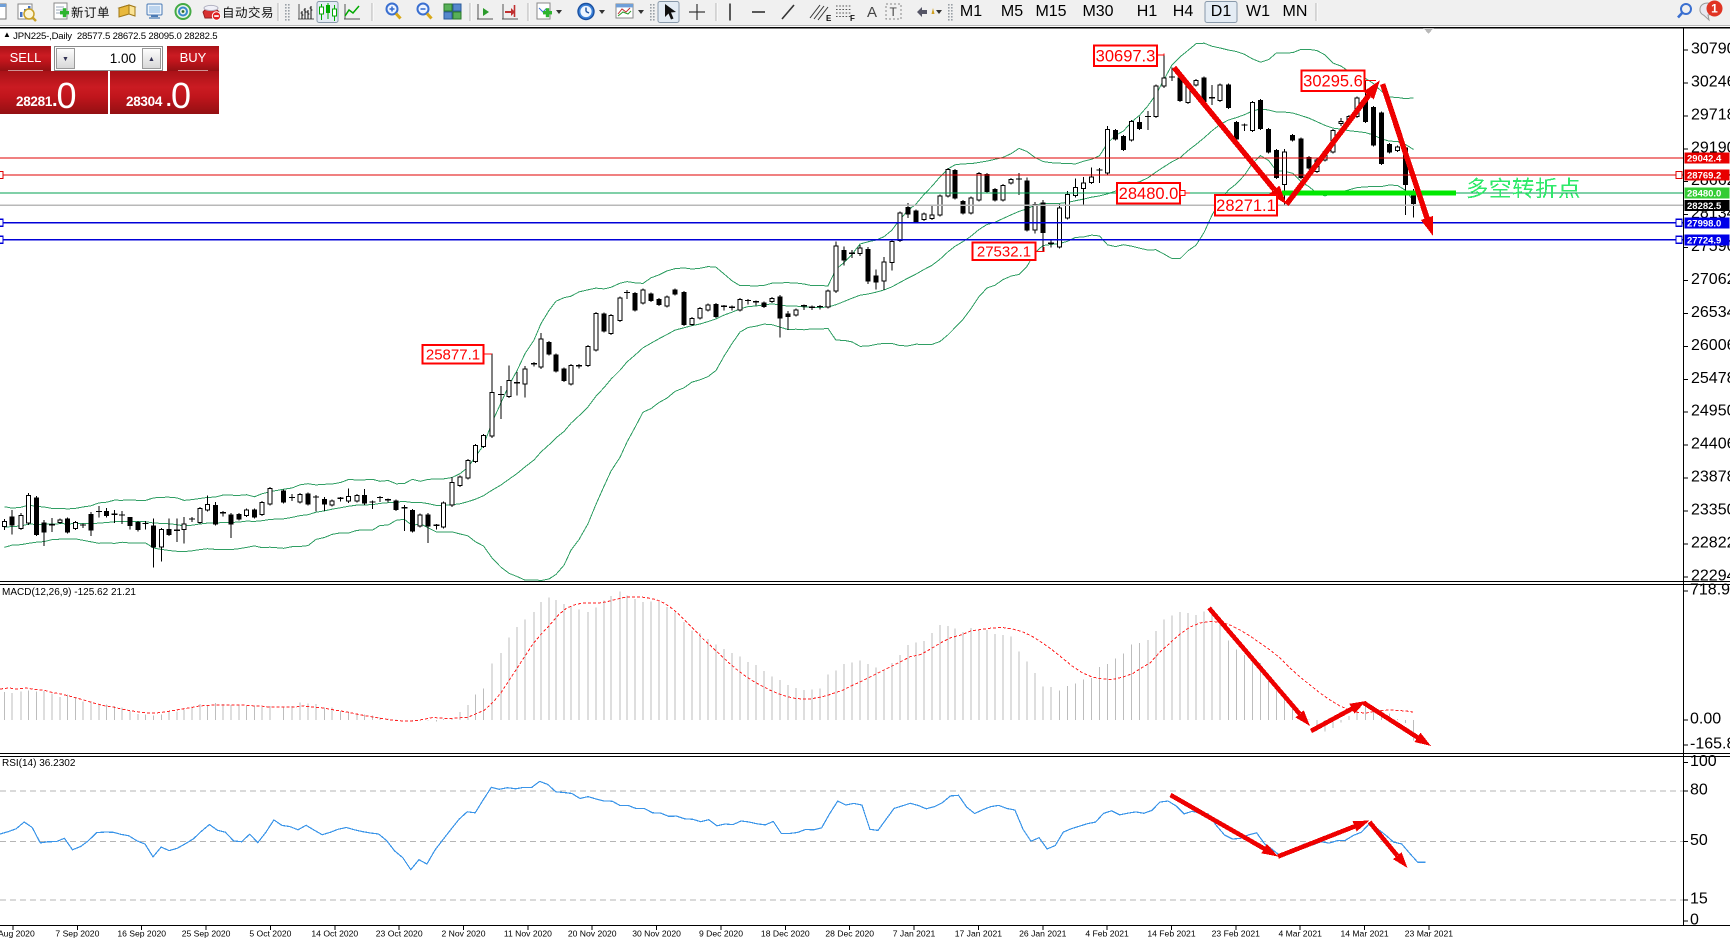 This screenshot has height=940, width=1730. What do you see at coordinates (852, 18) in the screenshot?
I see `svg-text: F` at bounding box center [852, 18].